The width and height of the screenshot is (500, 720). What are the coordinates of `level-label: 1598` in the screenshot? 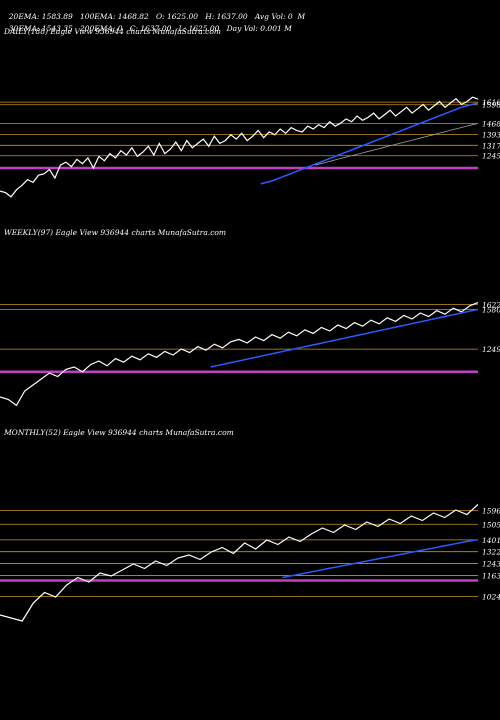 It's located at (491, 105).